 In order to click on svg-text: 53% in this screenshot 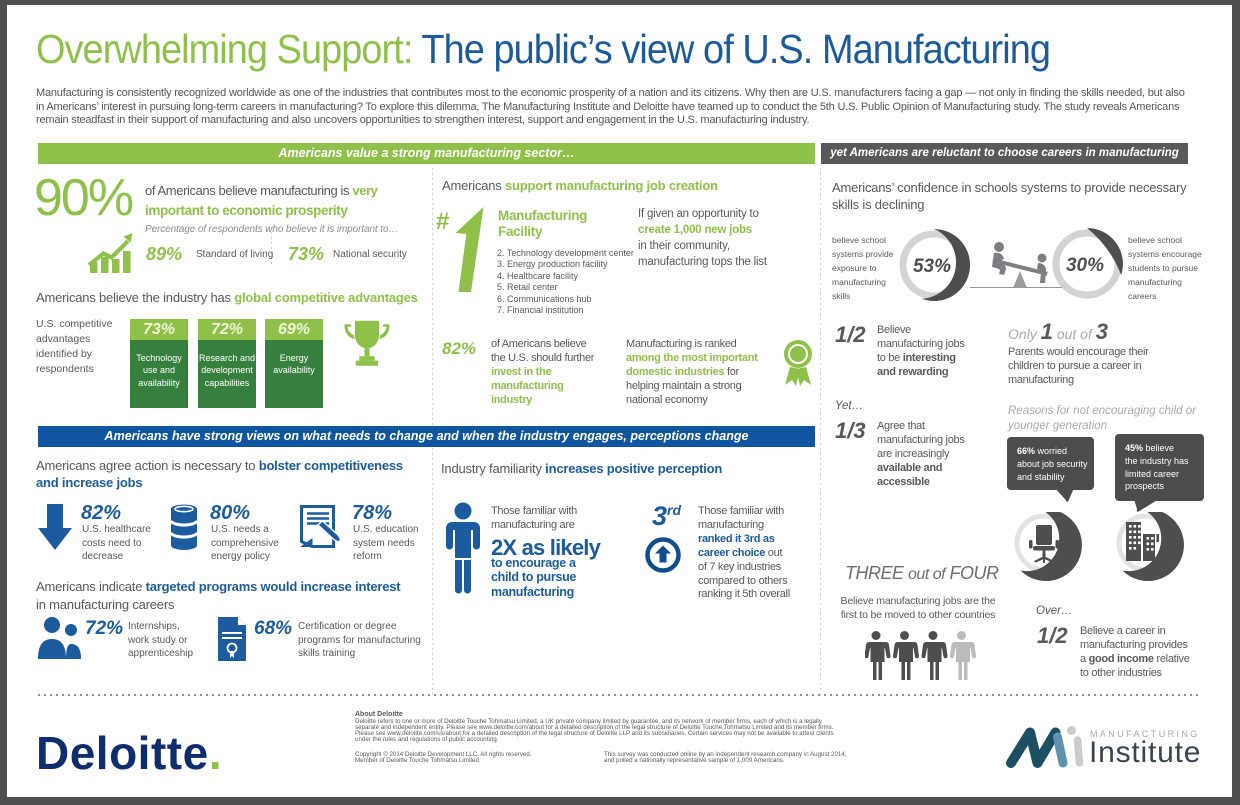, I will do `click(932, 266)`.